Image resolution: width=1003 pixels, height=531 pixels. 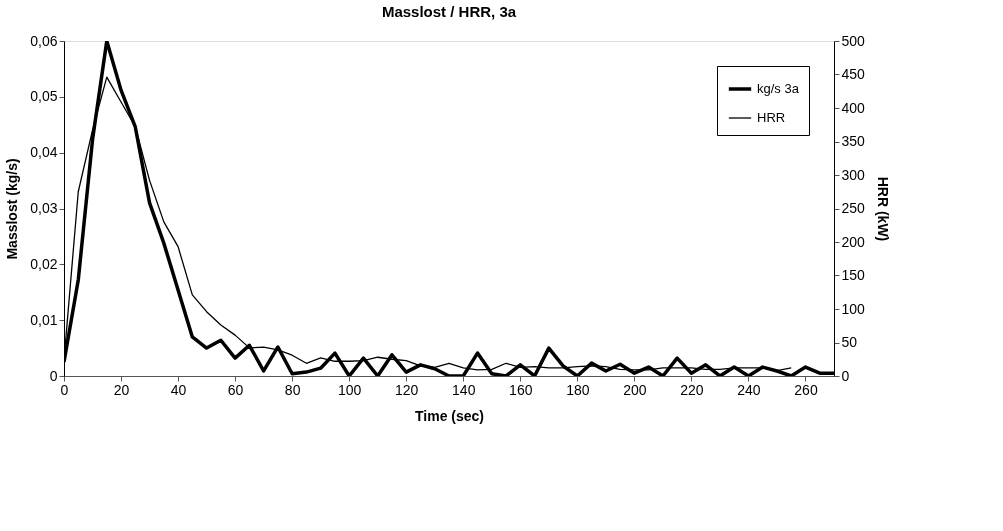 What do you see at coordinates (44, 319) in the screenshot?
I see `y-tick-label: 0,01` at bounding box center [44, 319].